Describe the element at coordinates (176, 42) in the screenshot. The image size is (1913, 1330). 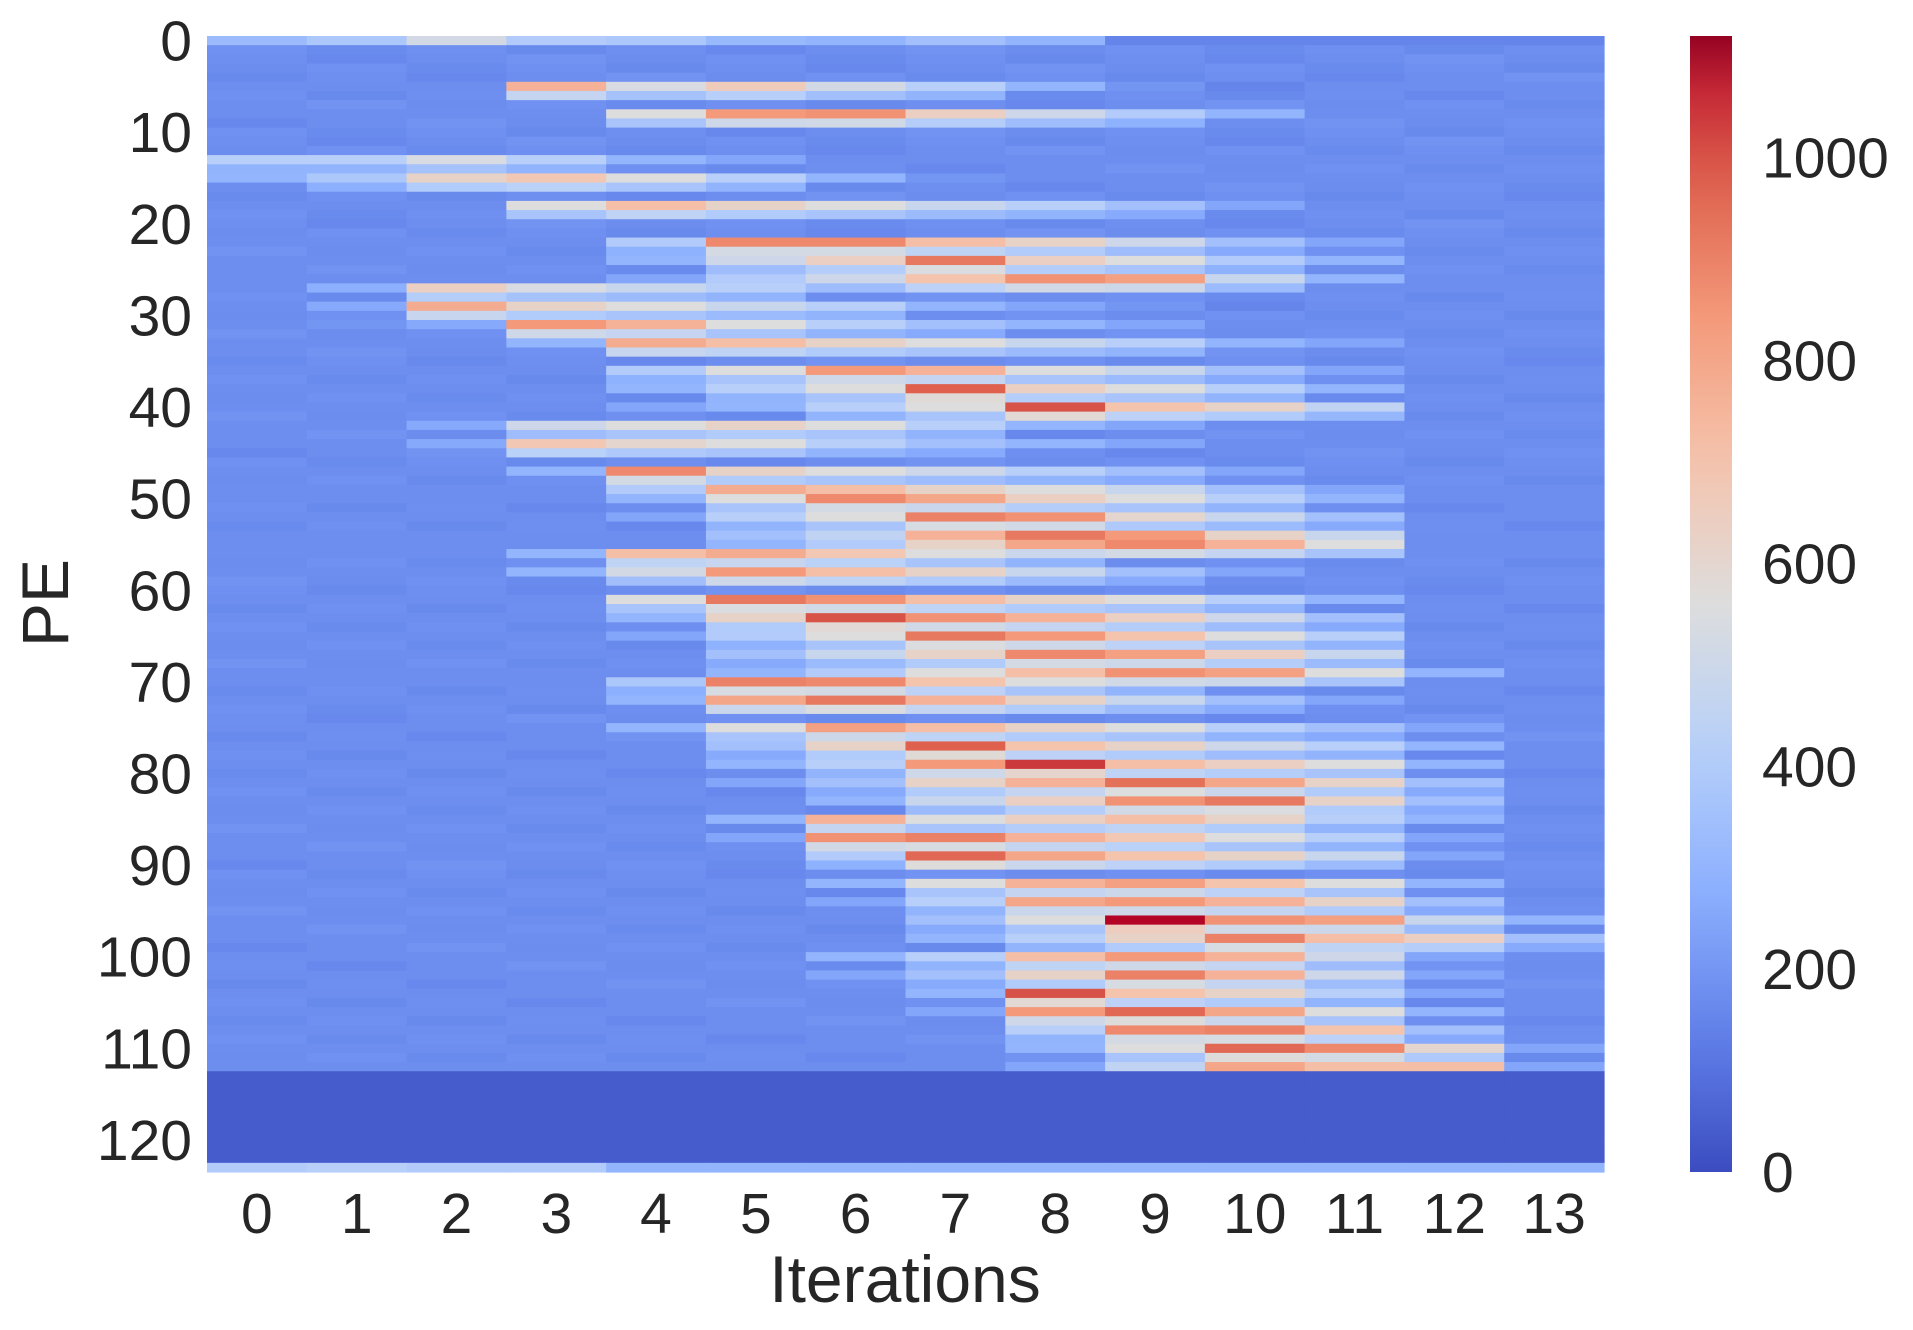
I see `y-tick-label: 0` at that location.